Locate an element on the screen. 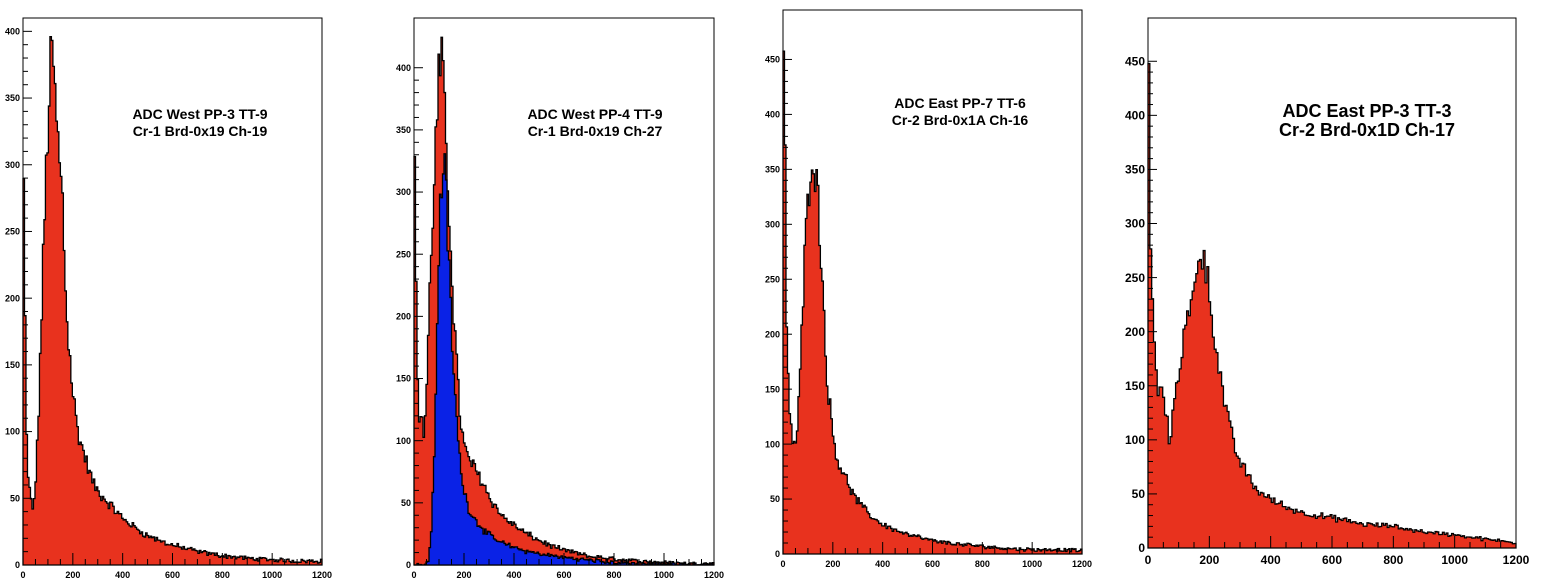  panel-title-line-2: Cr-1 Brd-0x19 Ch-27 is located at coordinates (595, 131).